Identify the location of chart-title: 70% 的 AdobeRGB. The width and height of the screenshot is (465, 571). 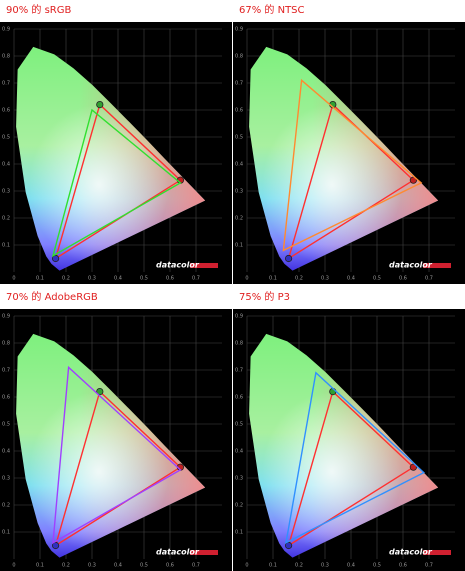
(52, 296).